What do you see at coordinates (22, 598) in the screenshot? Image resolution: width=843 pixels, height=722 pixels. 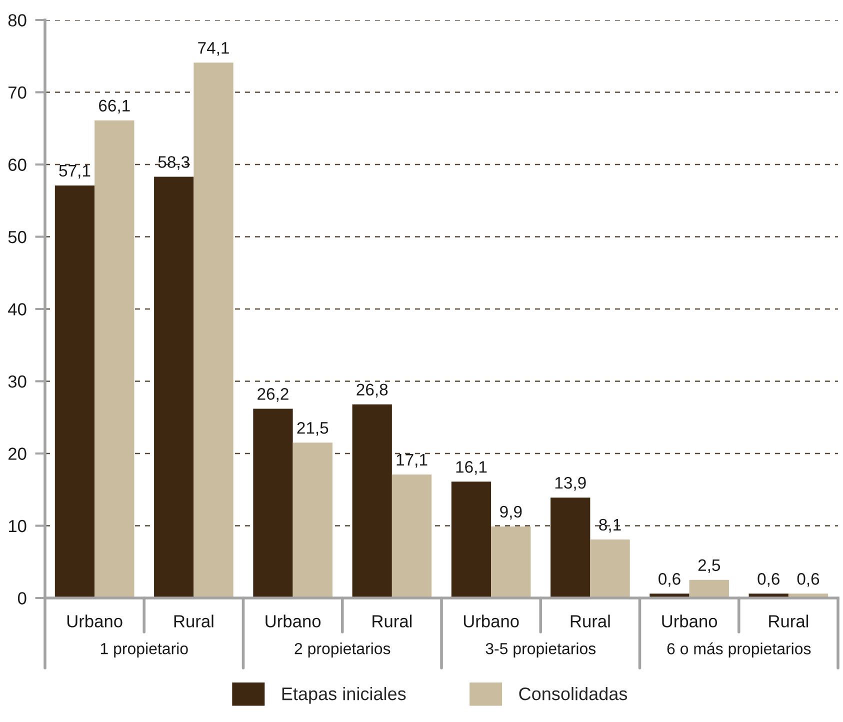 I see `y-tick-label: 0` at bounding box center [22, 598].